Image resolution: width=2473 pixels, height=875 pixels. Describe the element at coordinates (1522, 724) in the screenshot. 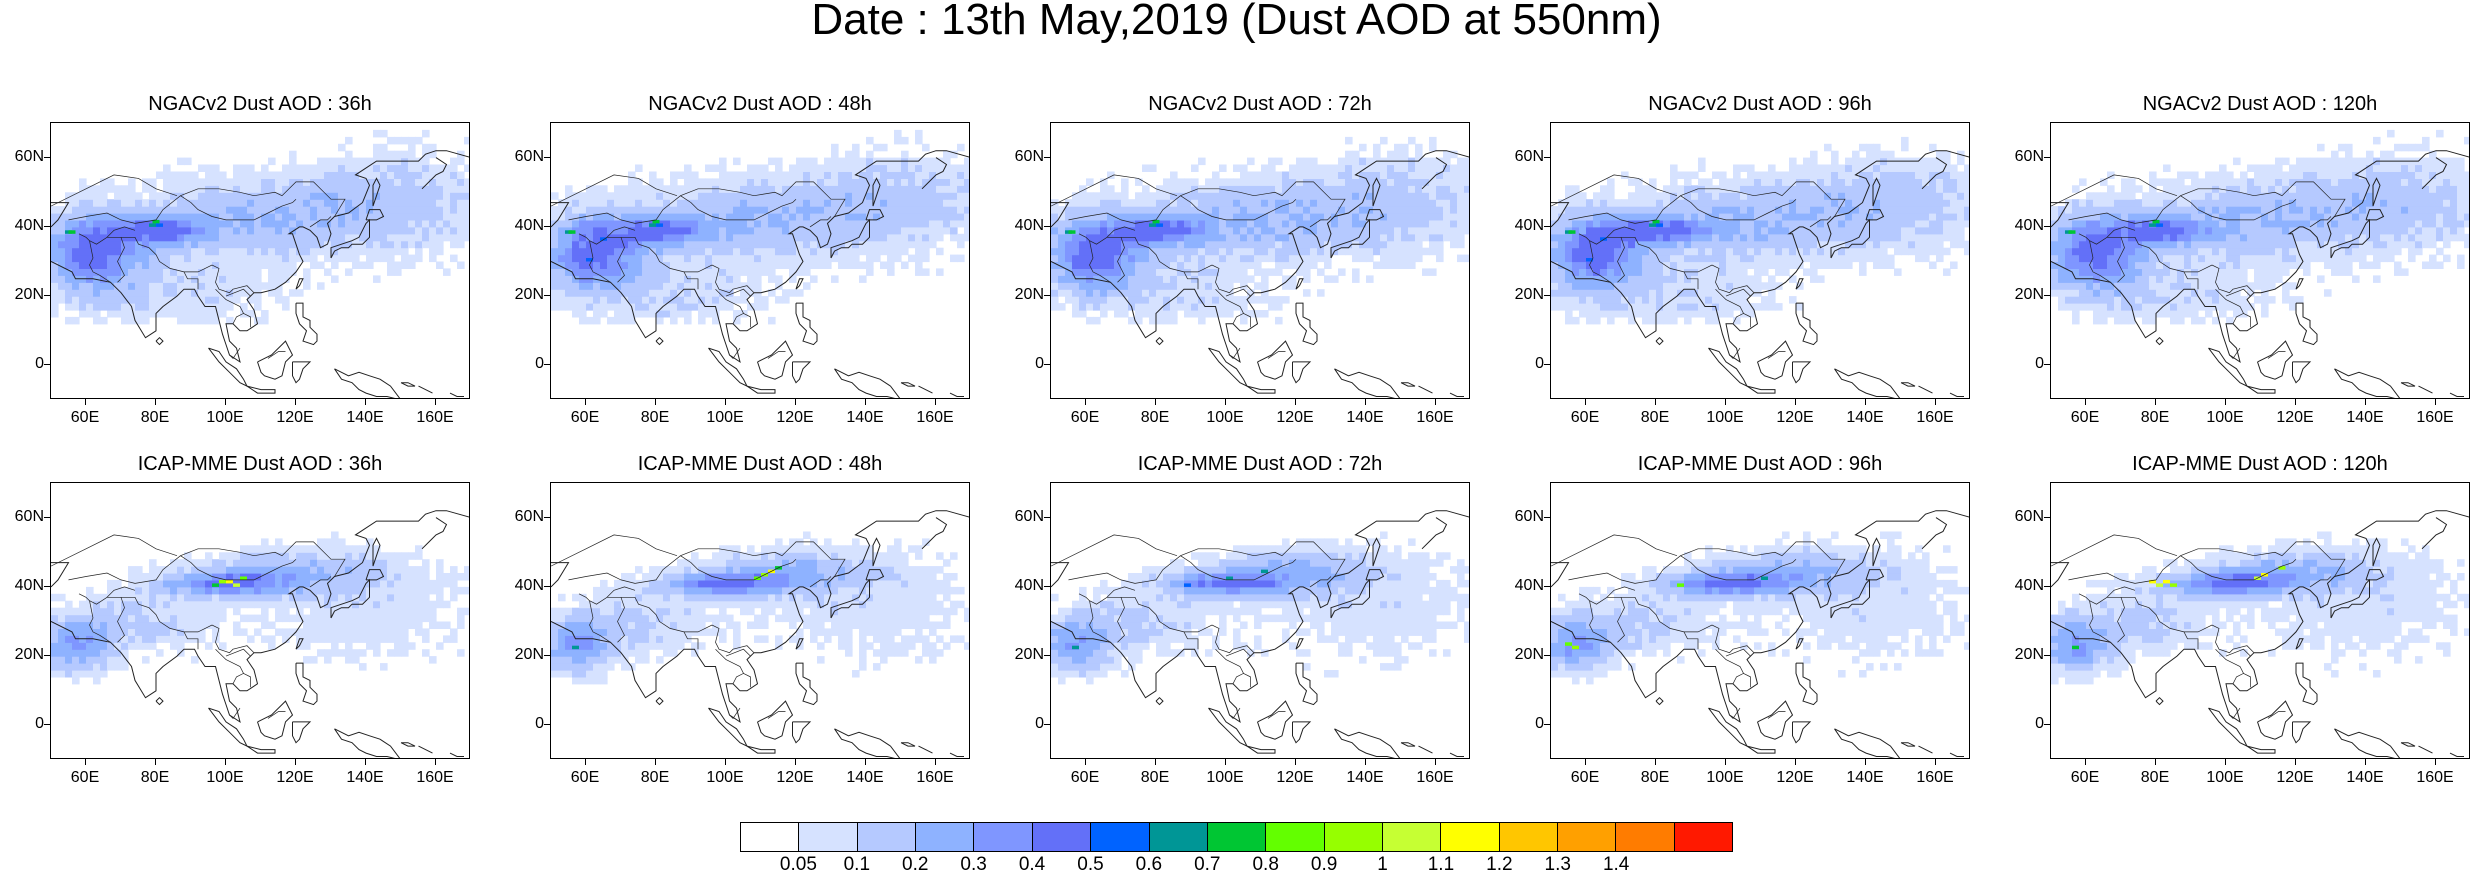

I see `lat-tick-label: 0` at that location.